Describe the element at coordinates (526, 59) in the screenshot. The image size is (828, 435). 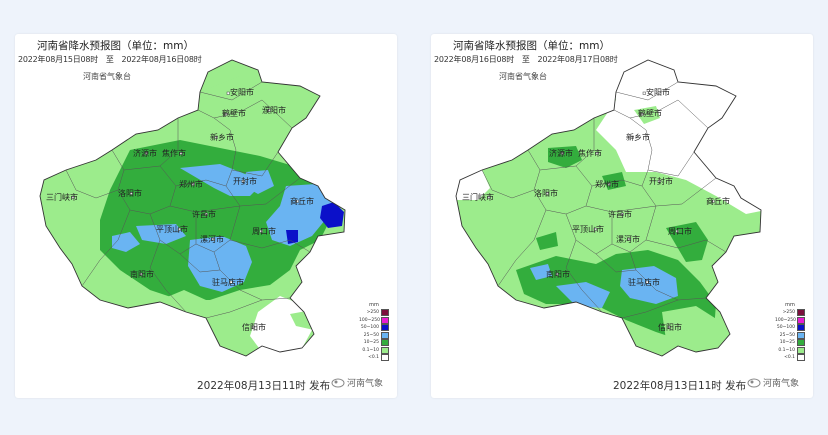
I see `map-period: 2022年08月16日08时 至 2022年08月17日08时` at that location.